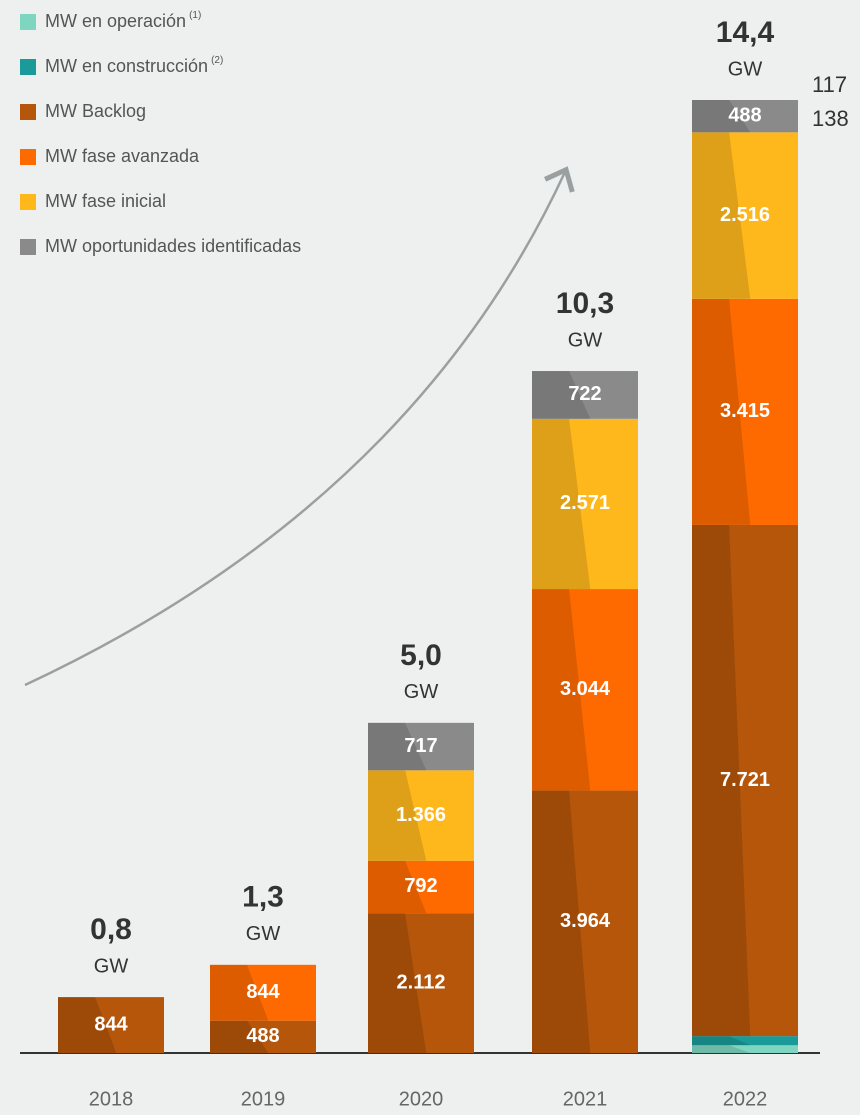 This screenshot has width=860, height=1115. Describe the element at coordinates (421, 1099) in the screenshot. I see `x-tick-label: 2020` at that location.